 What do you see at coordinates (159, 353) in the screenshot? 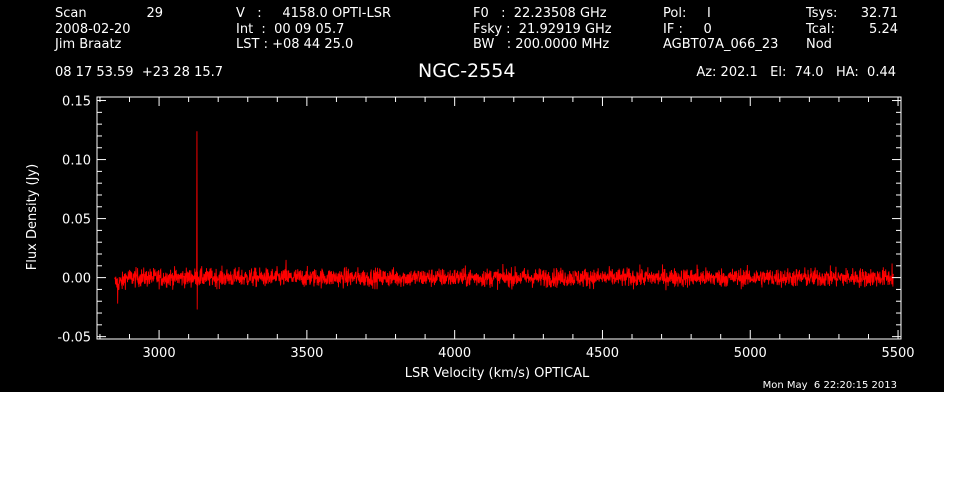
I see `x-tick-label: 3000` at bounding box center [159, 353].